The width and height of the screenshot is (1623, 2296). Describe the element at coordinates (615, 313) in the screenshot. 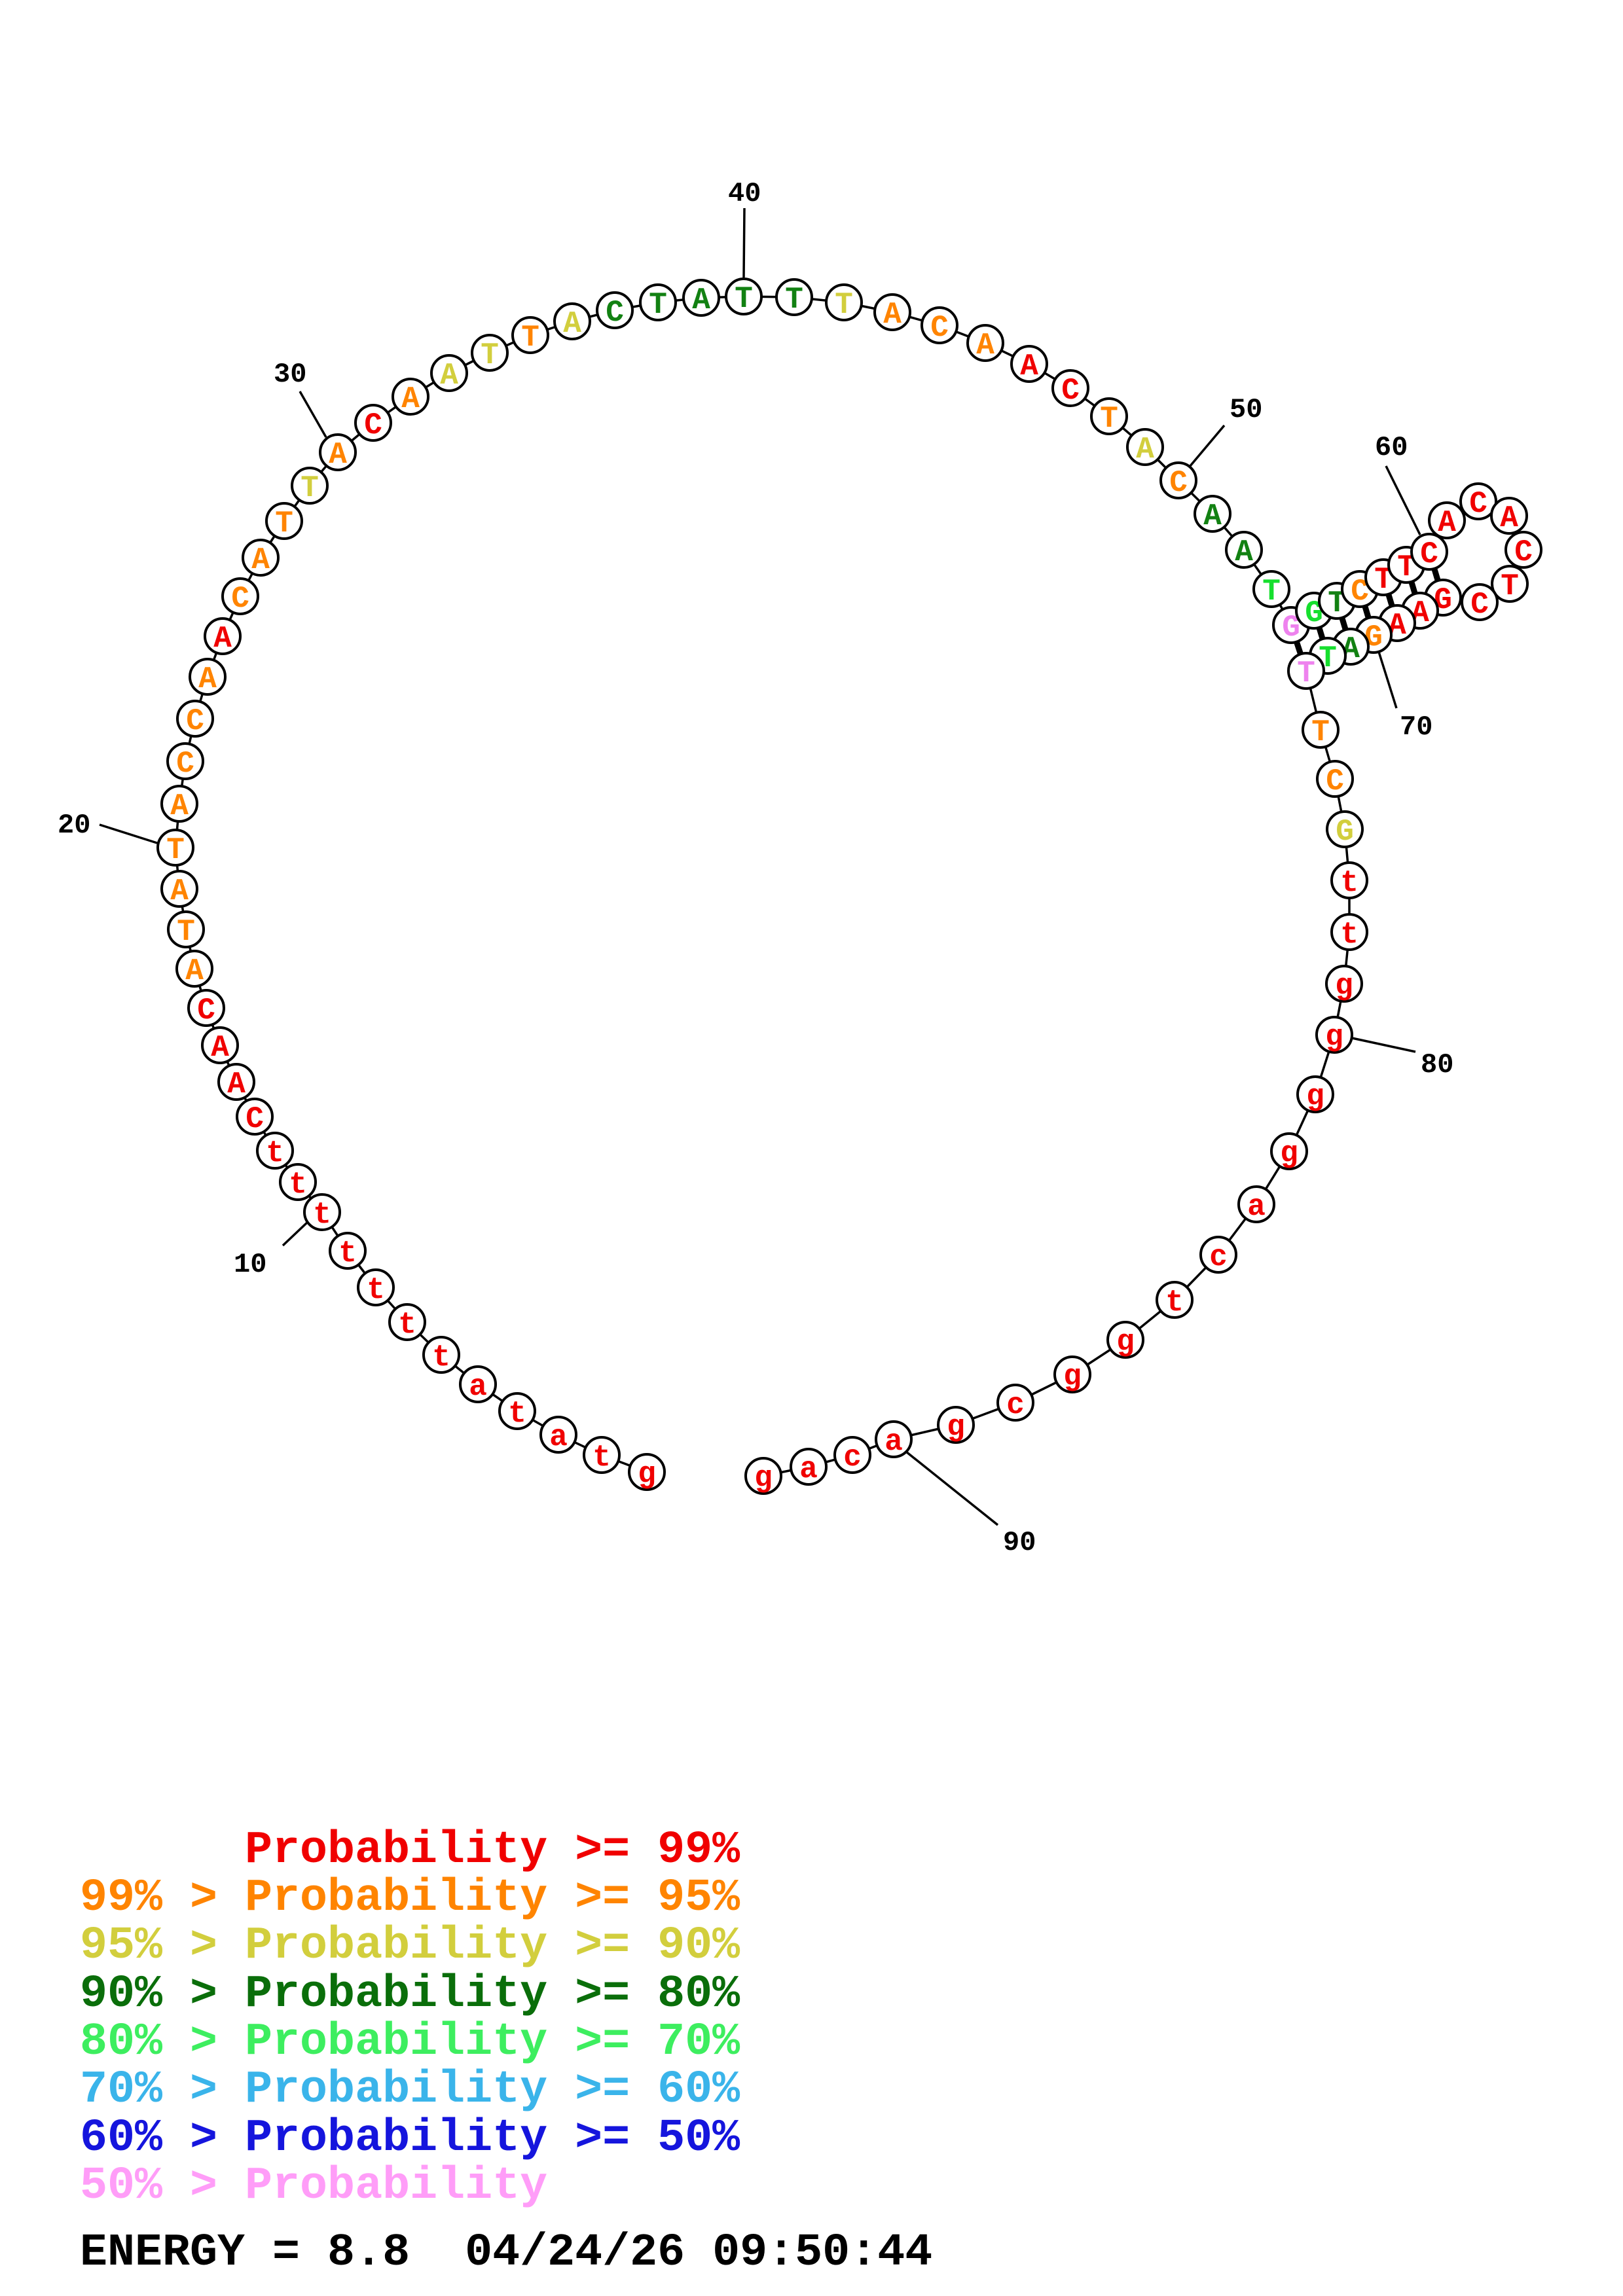

I see `base-letter-37: C` at that location.